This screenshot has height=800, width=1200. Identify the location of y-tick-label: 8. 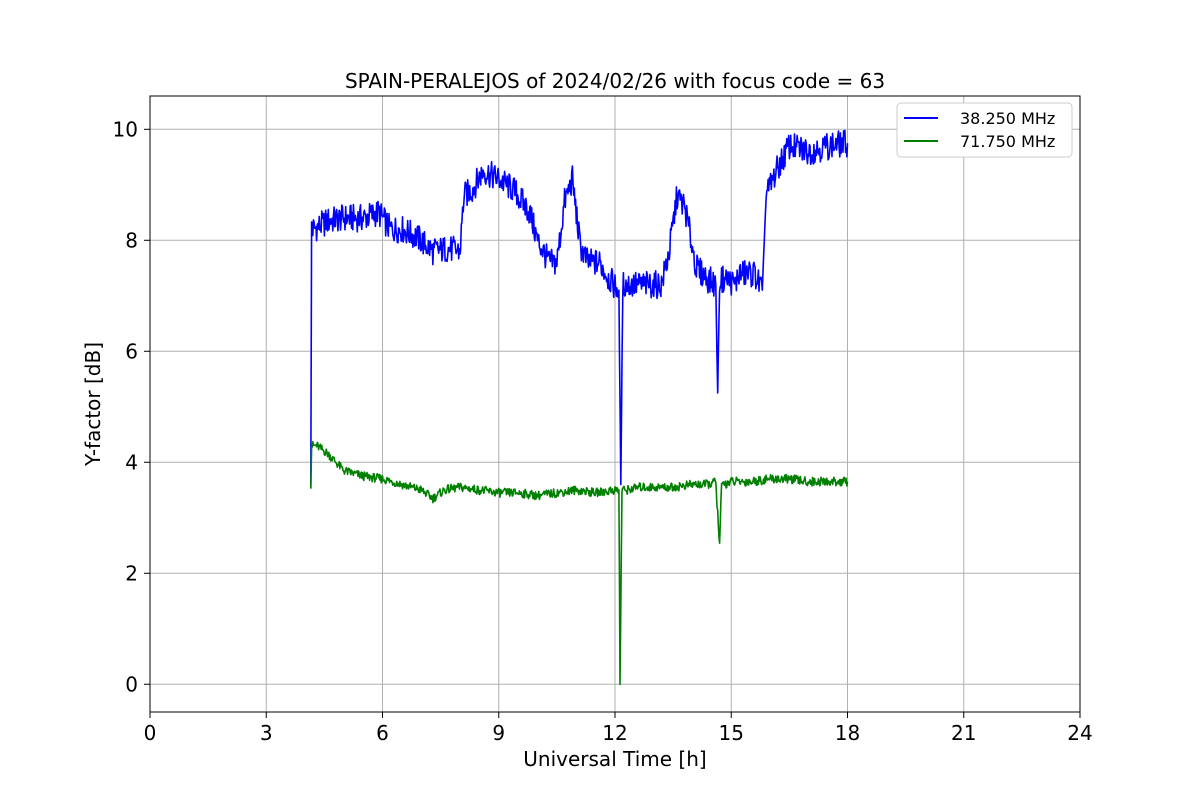
(131, 240).